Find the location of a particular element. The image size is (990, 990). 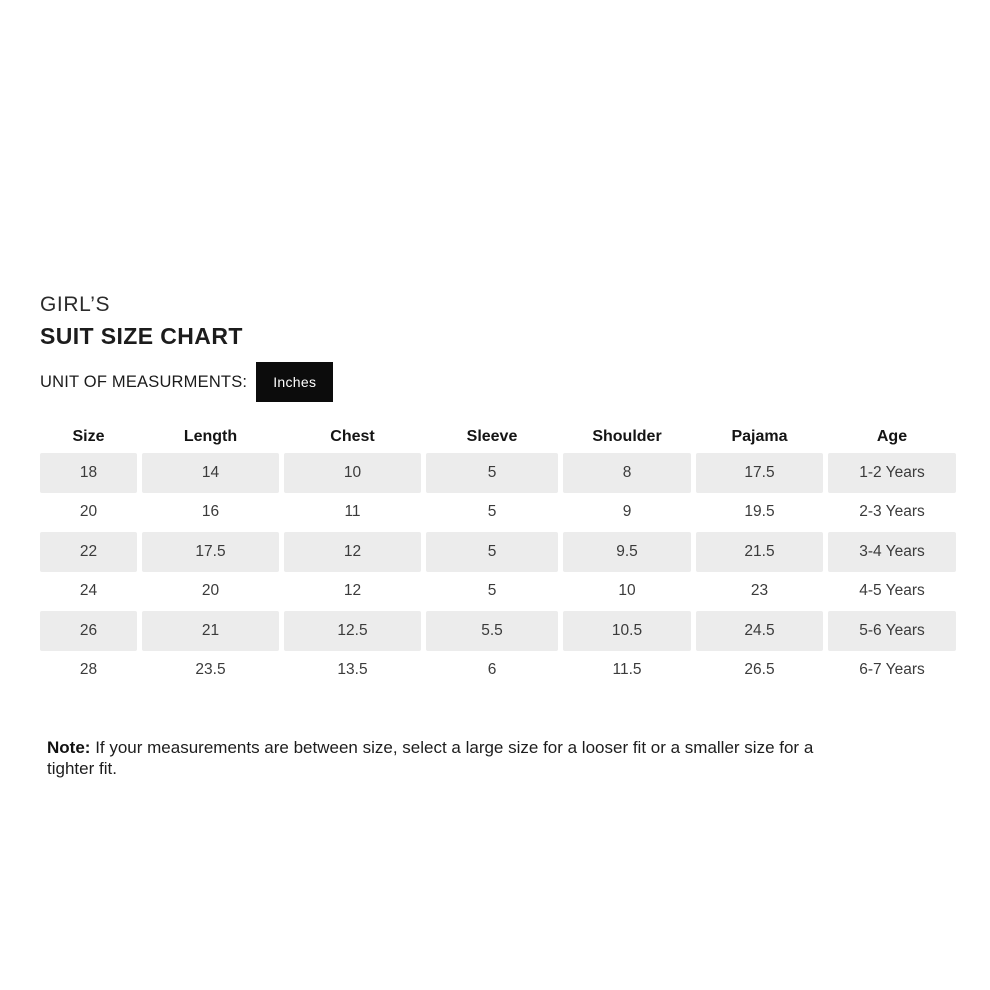

note-label: Note: is located at coordinates (69, 747).